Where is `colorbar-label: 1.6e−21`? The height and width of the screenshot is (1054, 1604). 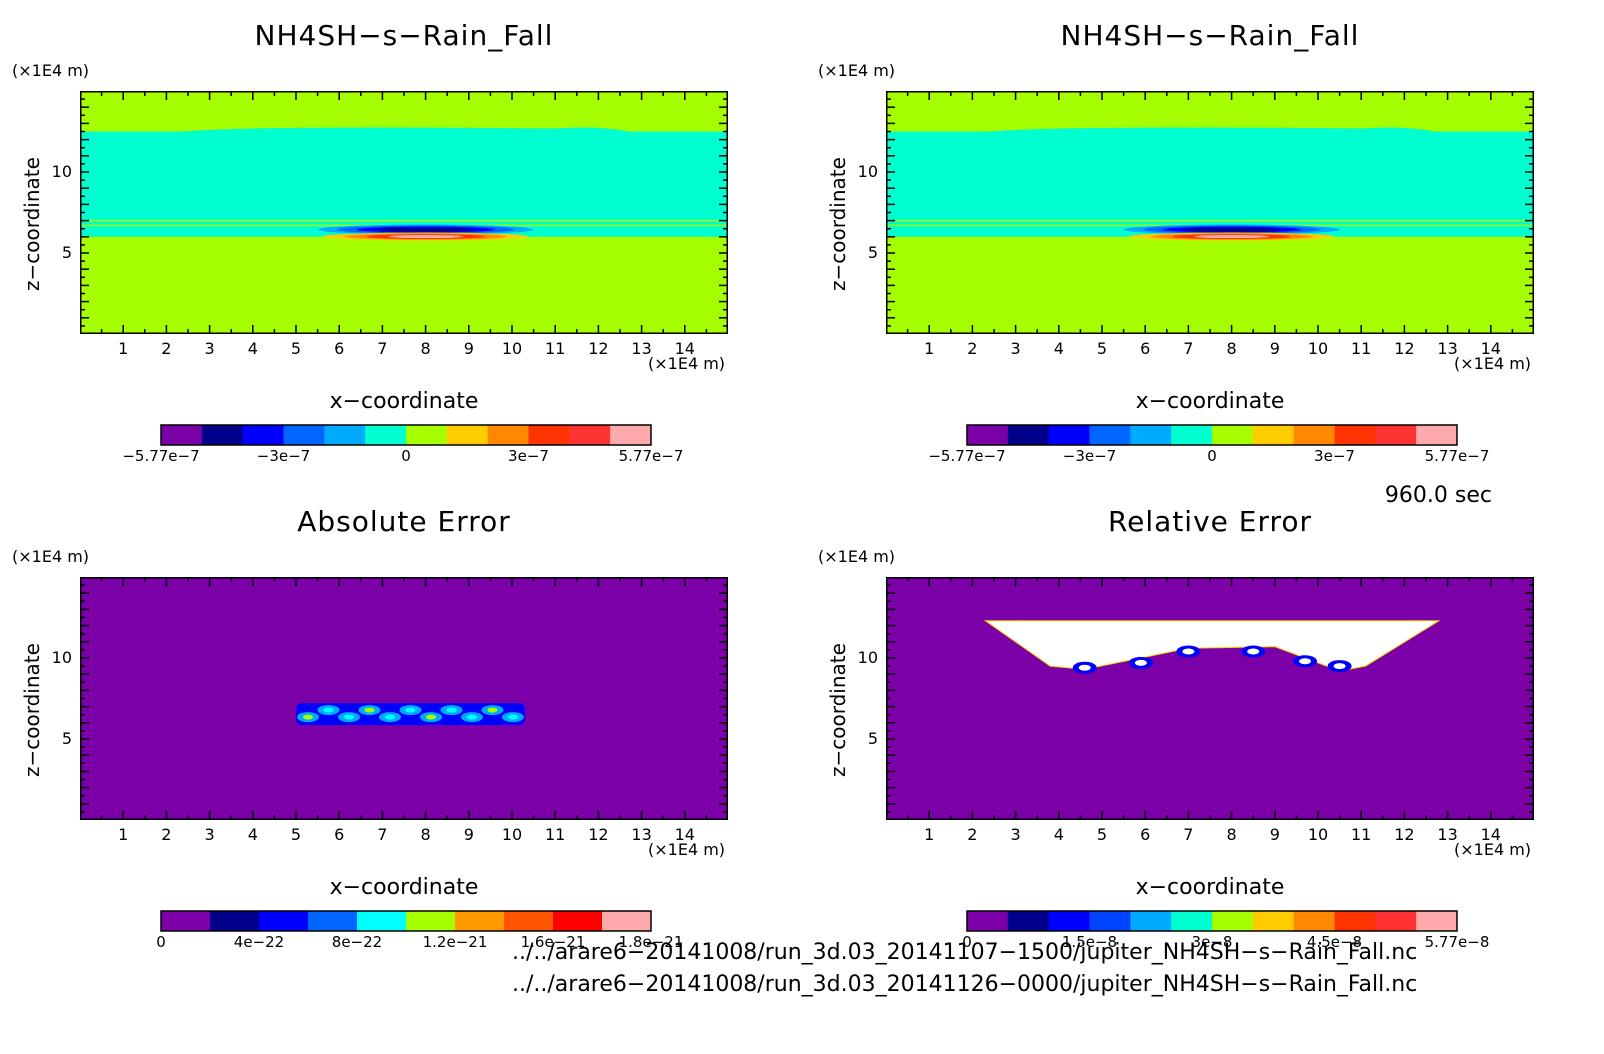
colorbar-label: 1.6e−21 is located at coordinates (553, 942).